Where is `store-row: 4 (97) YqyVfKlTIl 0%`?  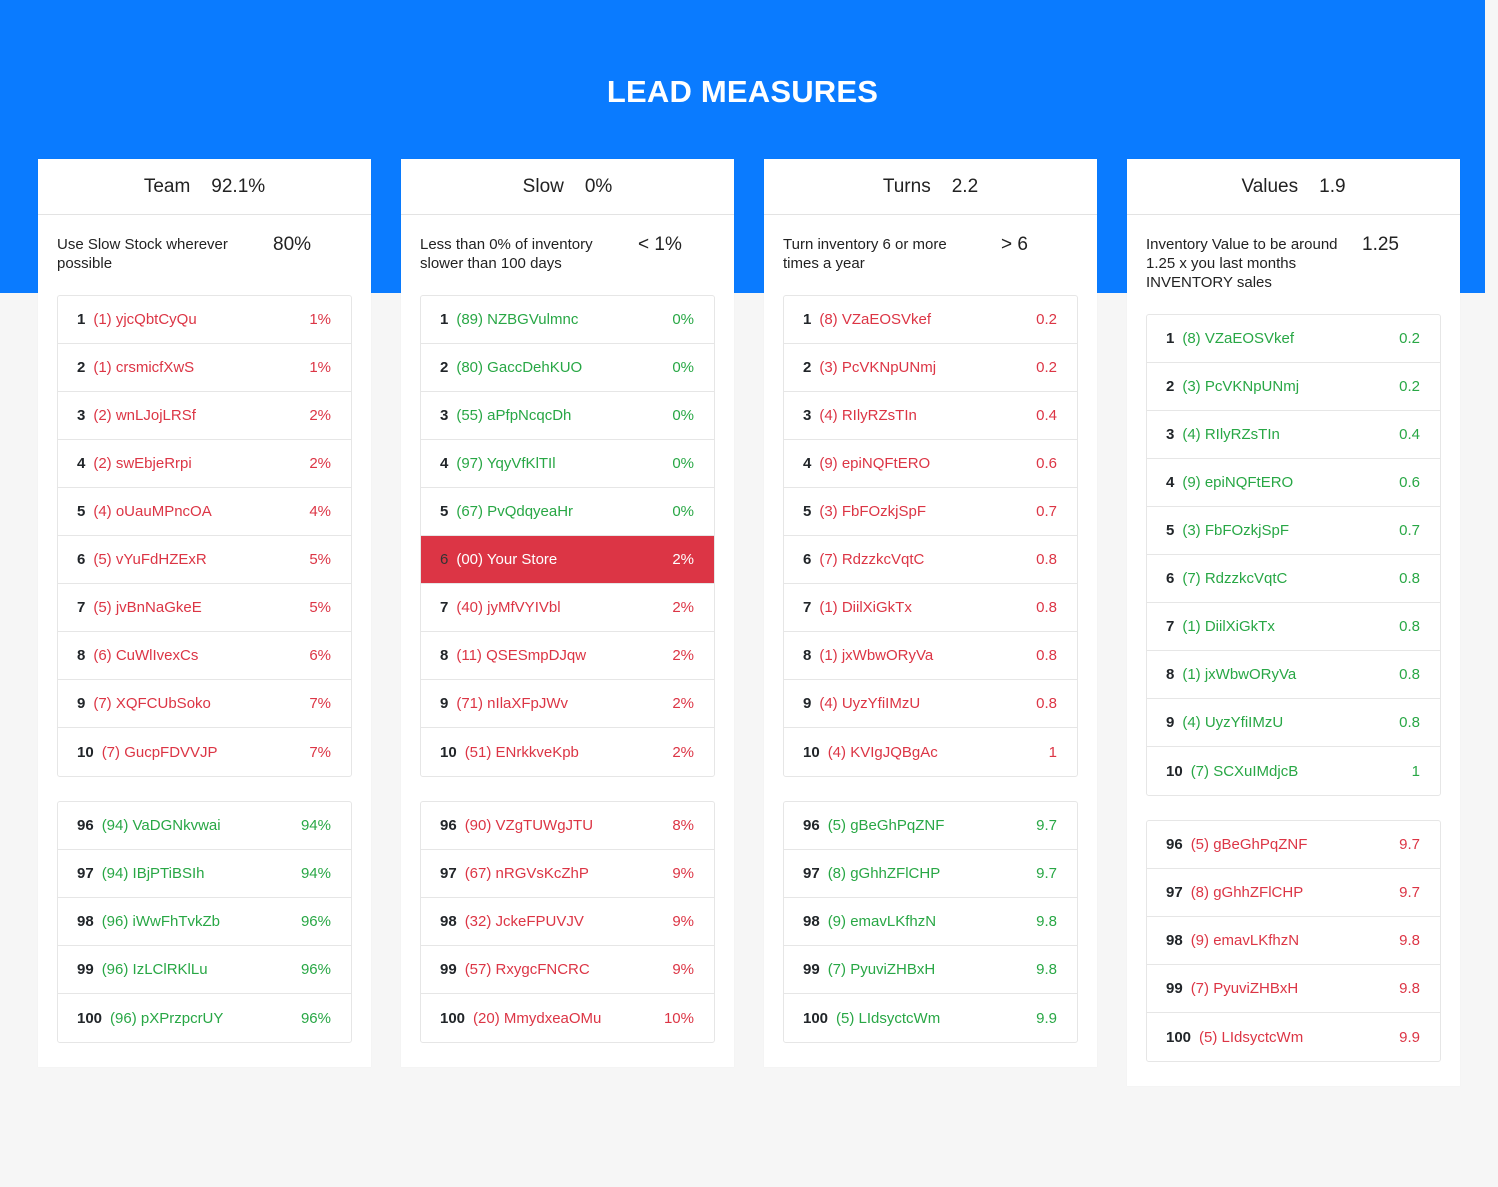
store-row: 4 (97) YqyVfKlTIl 0% is located at coordinates (567, 464).